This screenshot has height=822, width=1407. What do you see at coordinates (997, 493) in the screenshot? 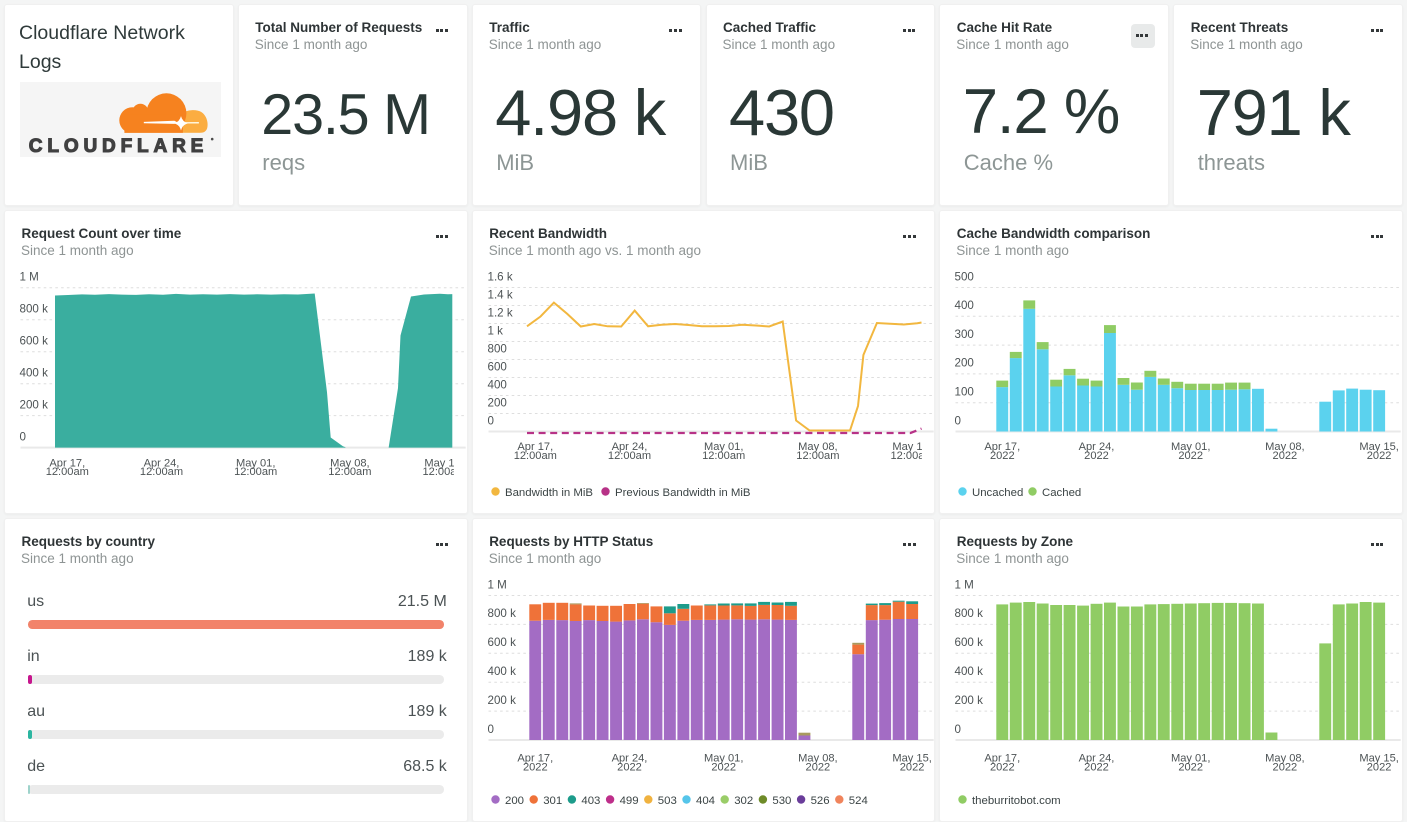
I see `svg-text: Uncached` at bounding box center [997, 493].